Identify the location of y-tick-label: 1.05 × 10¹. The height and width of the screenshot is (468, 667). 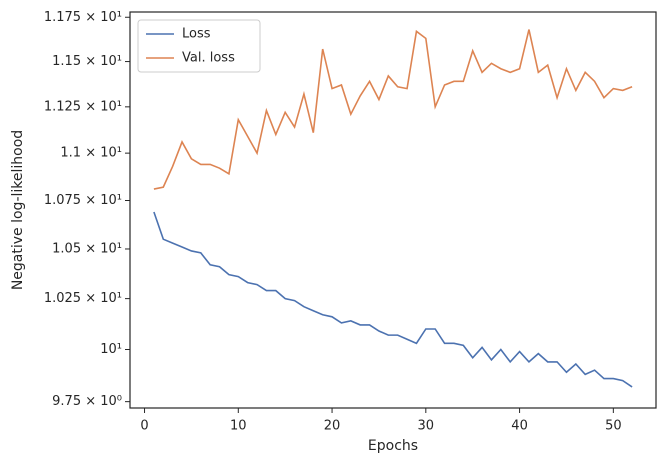
(87, 248).